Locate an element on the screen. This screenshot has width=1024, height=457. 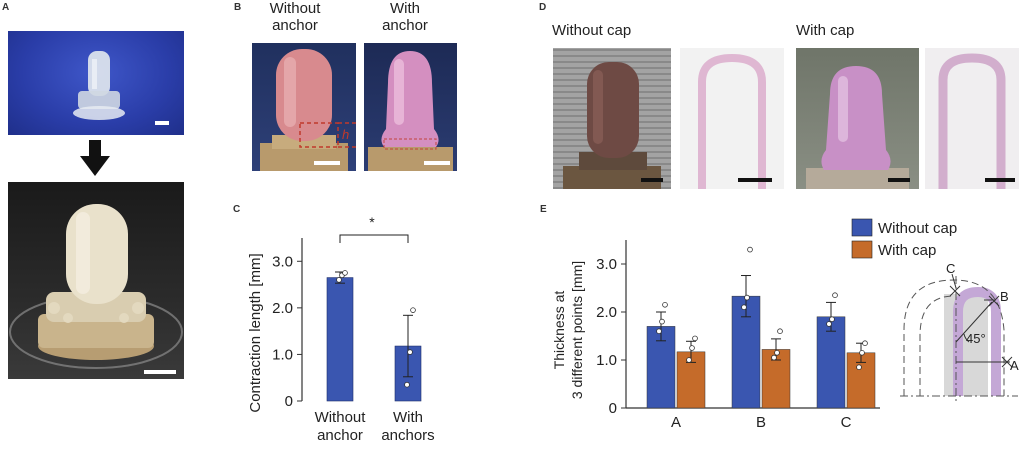
printed-scaffold-figure is located at coordinates (99, 85).